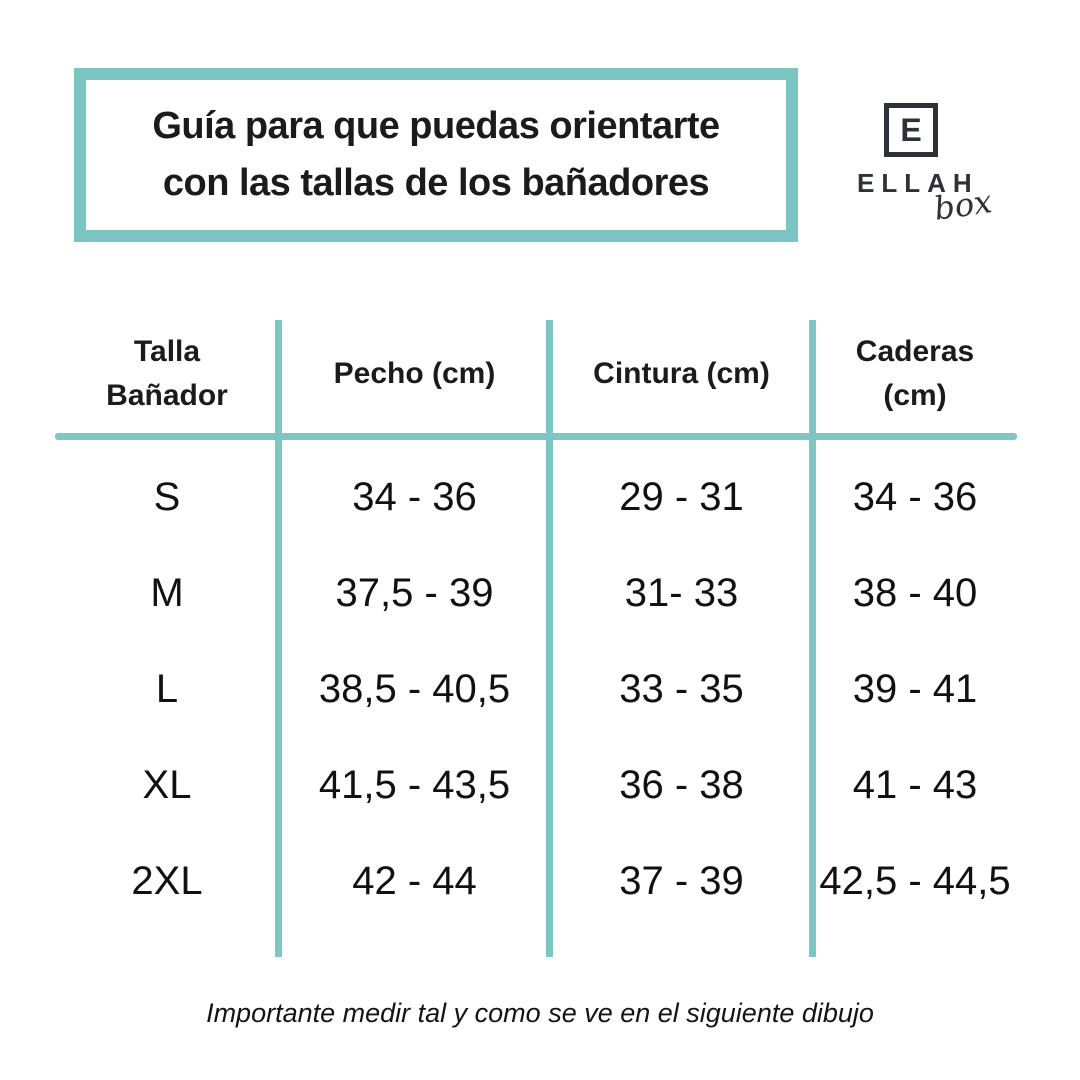 Image resolution: width=1080 pixels, height=1080 pixels. I want to click on table-row: 2XL 42 - 44 37 - 39 42,5 - 44,5, so click(536, 881).